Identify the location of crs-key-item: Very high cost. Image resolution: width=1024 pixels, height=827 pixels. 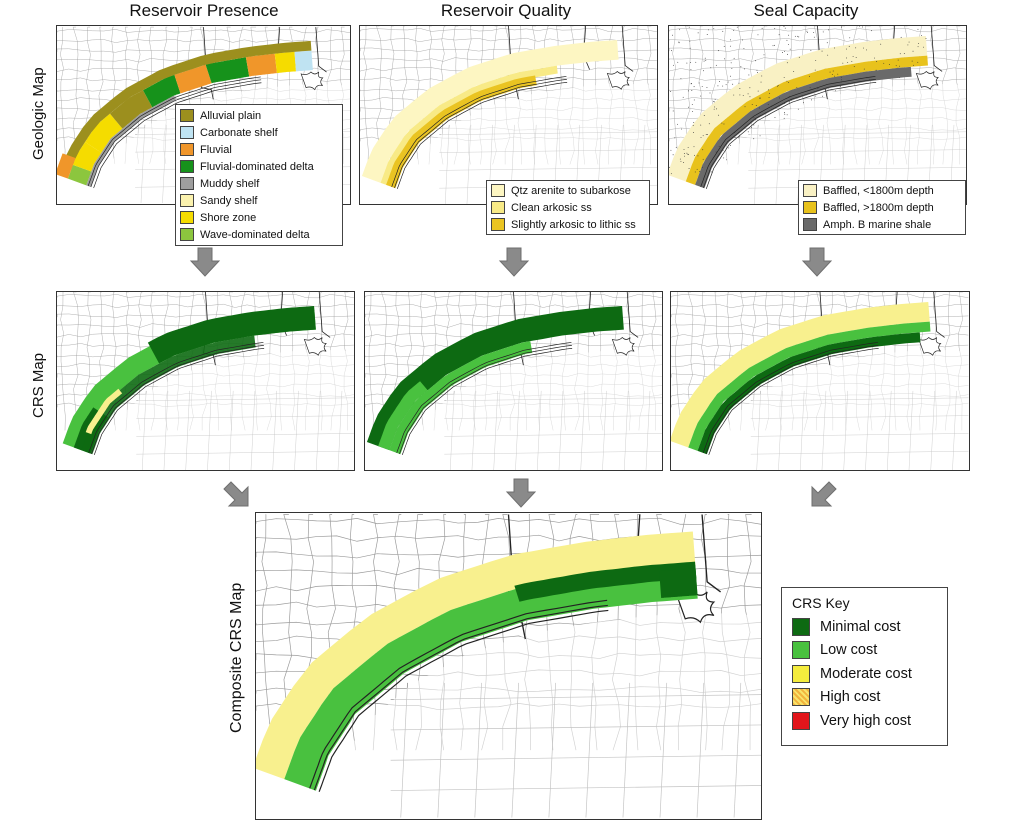
(864, 721).